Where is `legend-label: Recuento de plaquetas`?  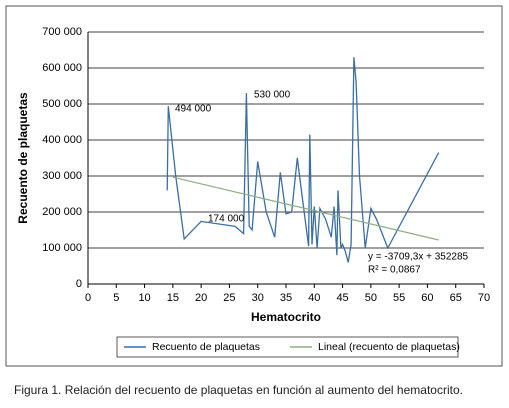 legend-label: Recuento de plaquetas is located at coordinates (206, 347).